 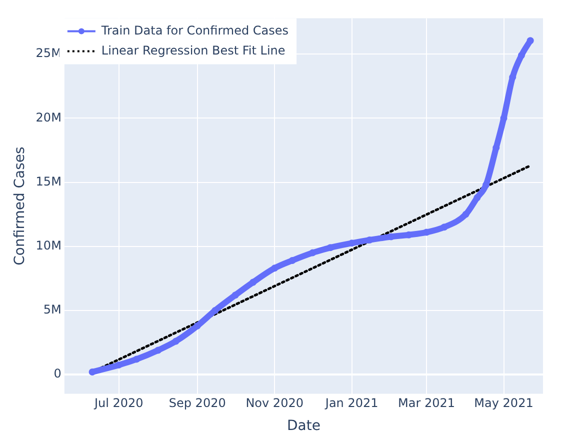 I want to click on legend-label: Linear Regression Best Fit Line, so click(x=193, y=50).